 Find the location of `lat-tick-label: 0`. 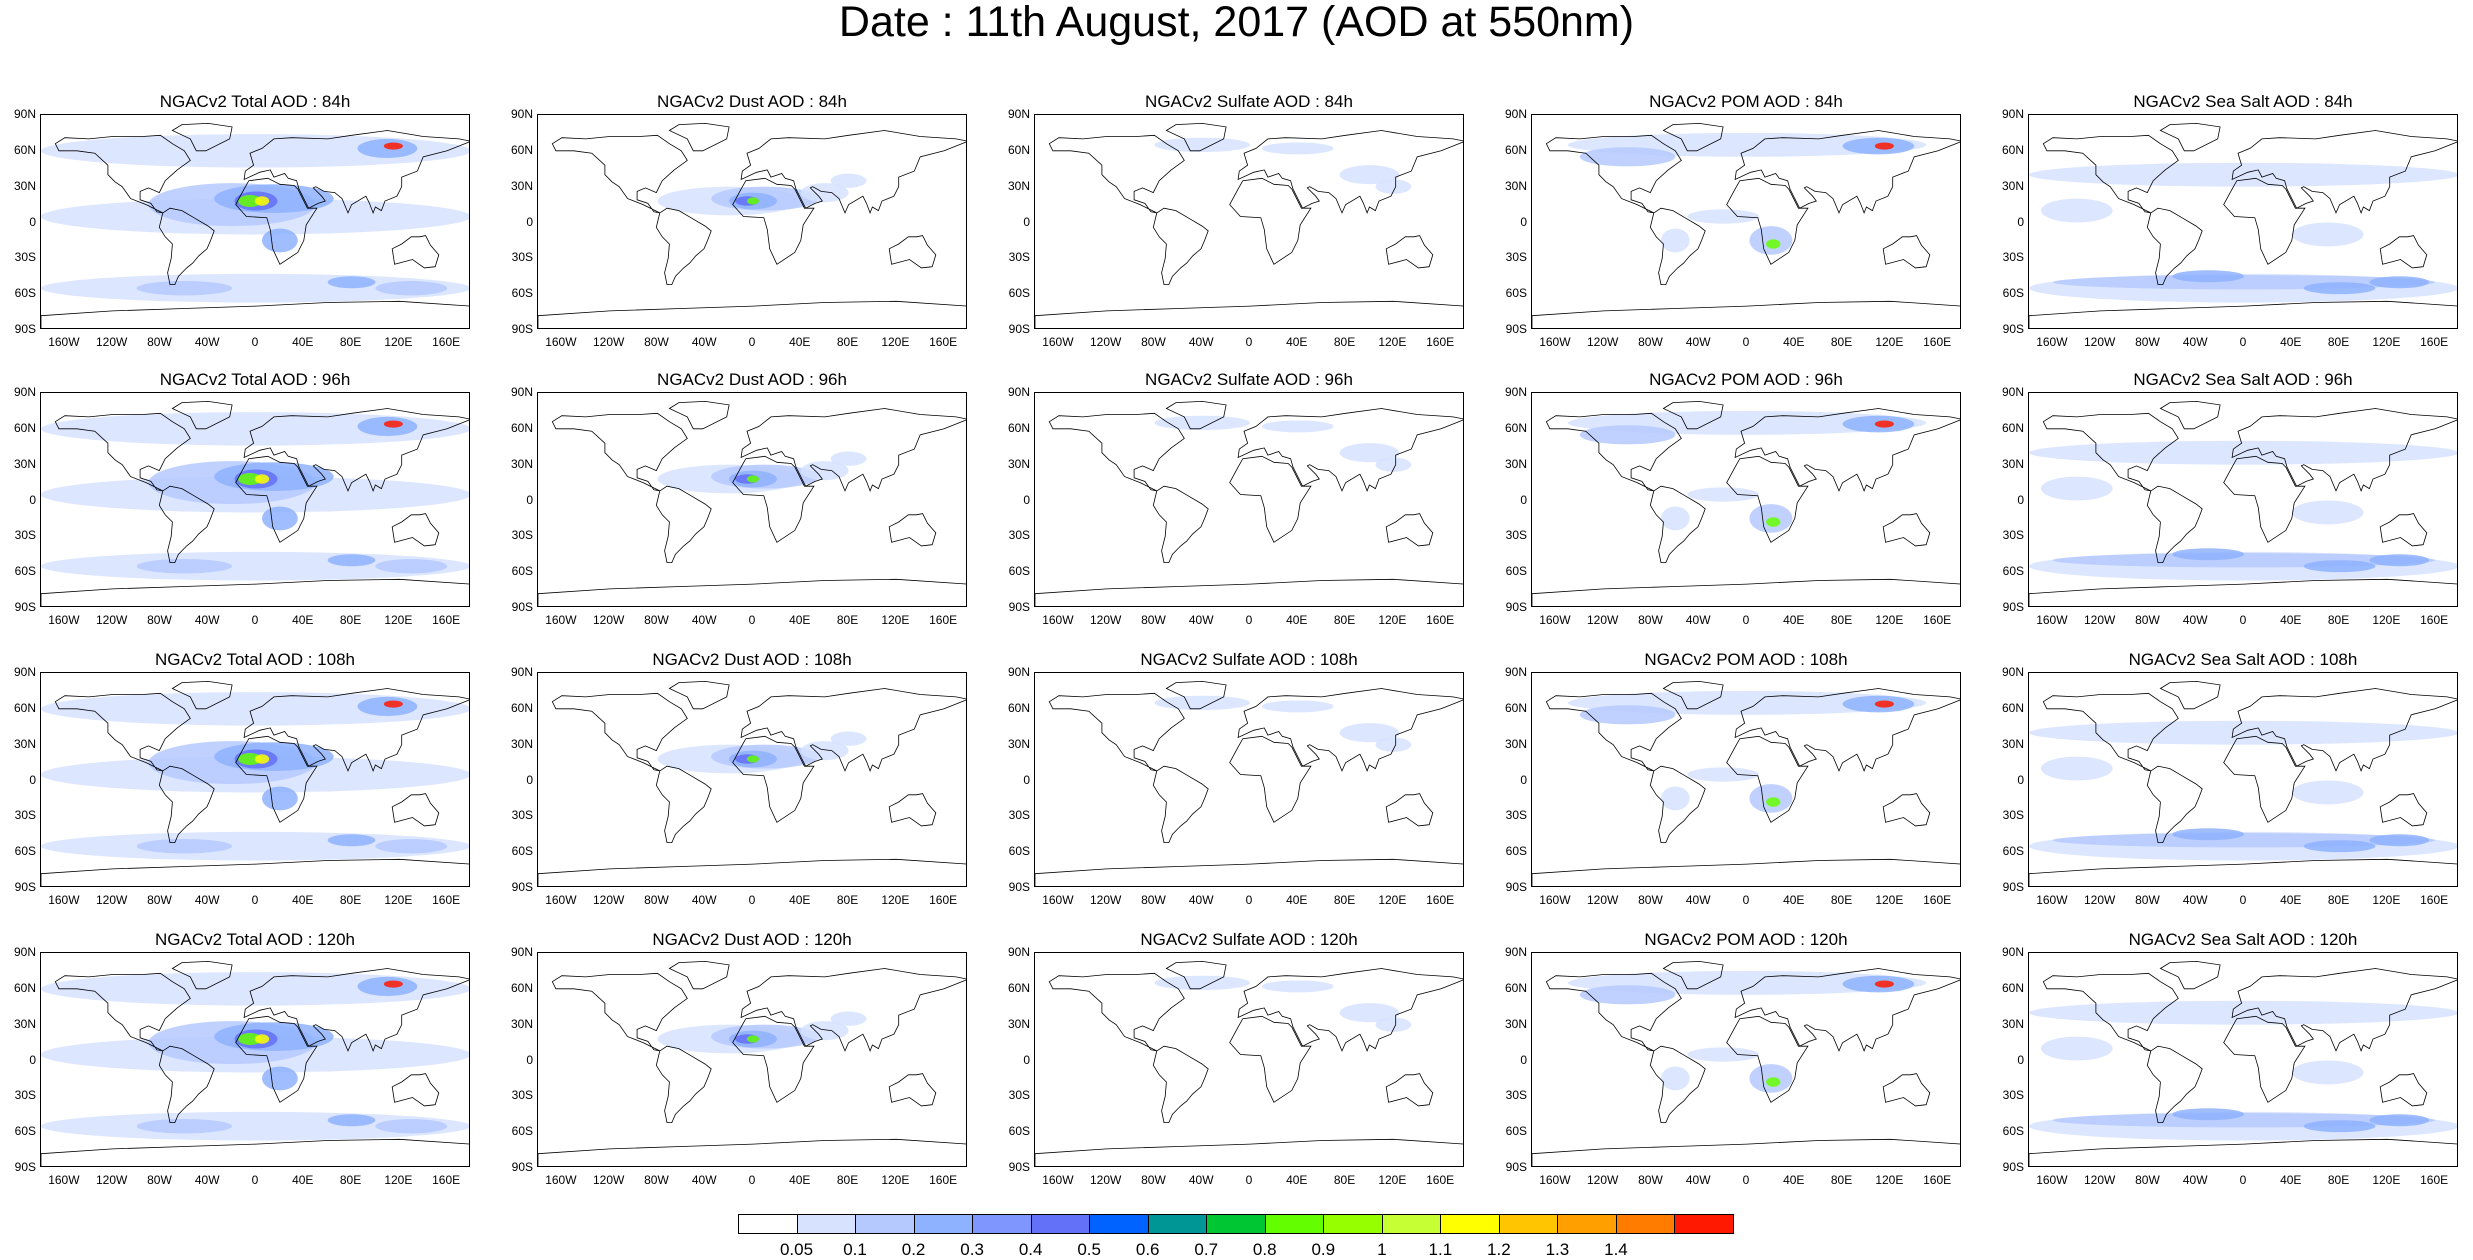

lat-tick-label: 0 is located at coordinates (1026, 1059).